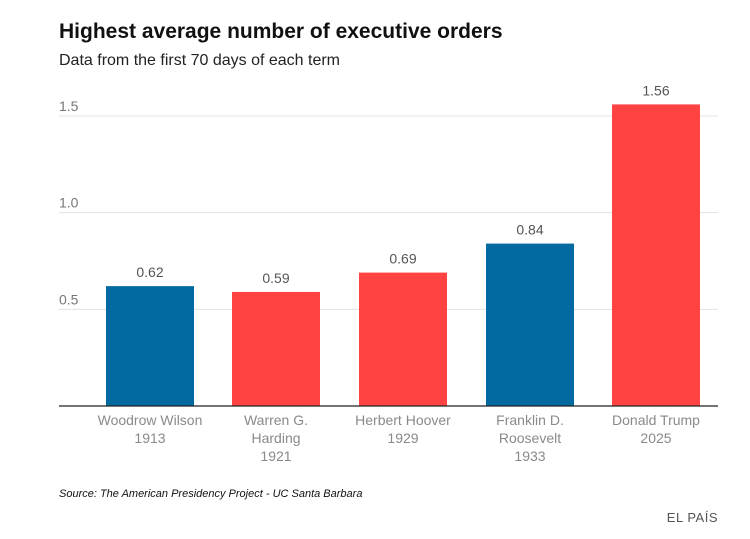 The image size is (750, 539). I want to click on y-tick-label: 1.0, so click(69, 203).